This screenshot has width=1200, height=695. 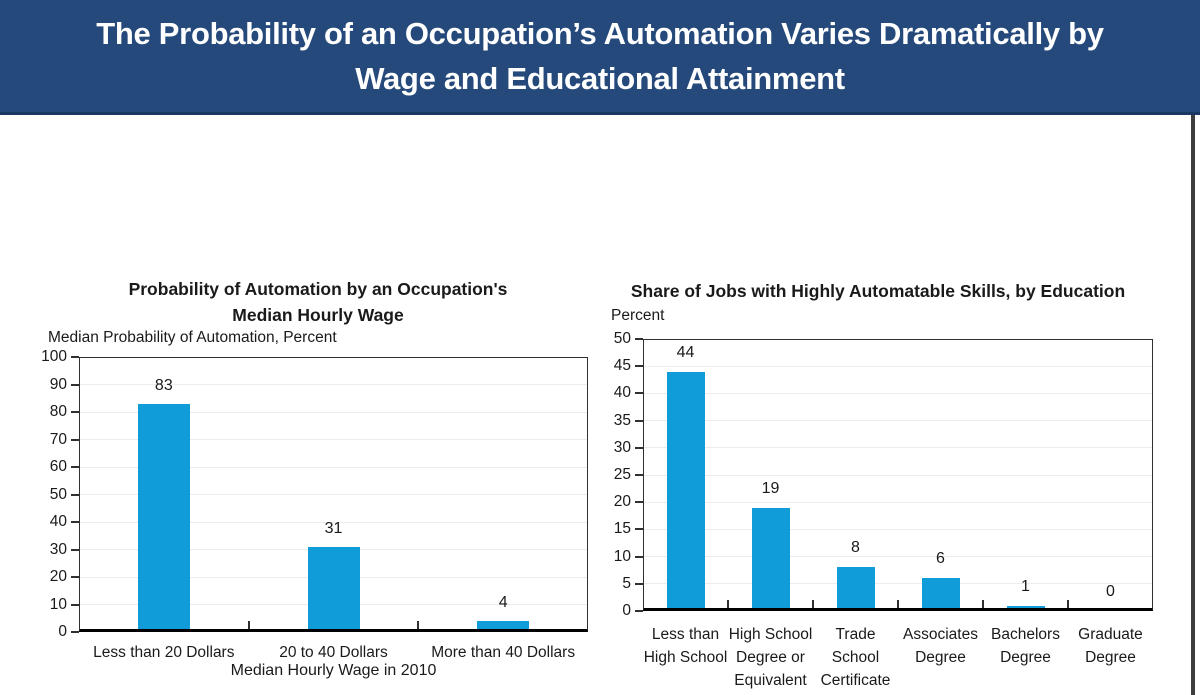 What do you see at coordinates (164, 652) in the screenshot?
I see `x-category-label: Less than 20 Dollars` at bounding box center [164, 652].